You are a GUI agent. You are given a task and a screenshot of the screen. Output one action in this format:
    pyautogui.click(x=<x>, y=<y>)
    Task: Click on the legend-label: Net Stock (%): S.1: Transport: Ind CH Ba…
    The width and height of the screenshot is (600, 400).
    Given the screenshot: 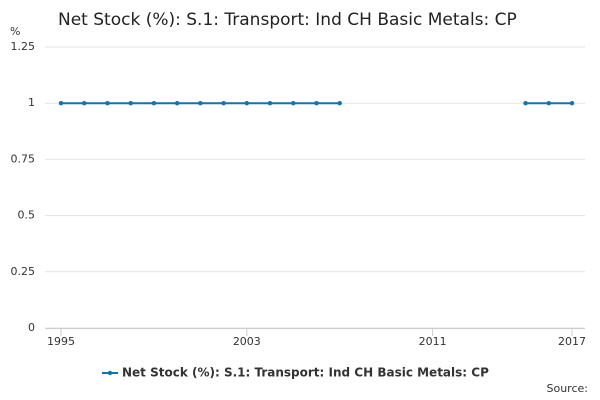 What is the action you would take?
    pyautogui.click(x=305, y=373)
    